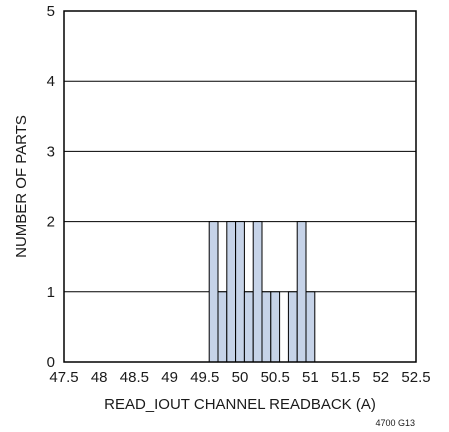 This screenshot has height=432, width=449. I want to click on y-tick-labels: 0 1 2 3 4 5, so click(51, 187).